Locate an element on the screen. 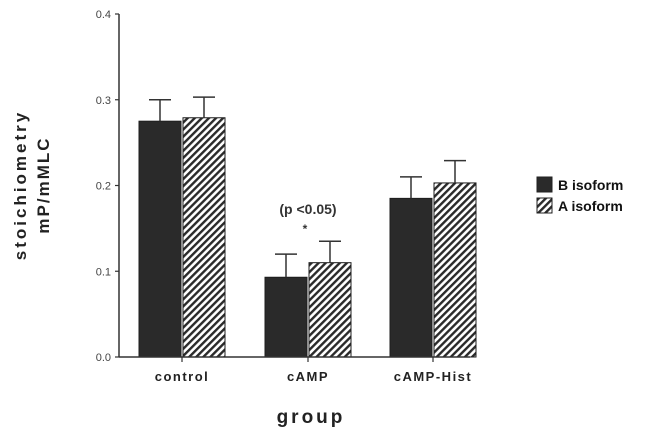 The image size is (647, 427). y-axis-title-line2: mP/mMLC is located at coordinates (43, 184).